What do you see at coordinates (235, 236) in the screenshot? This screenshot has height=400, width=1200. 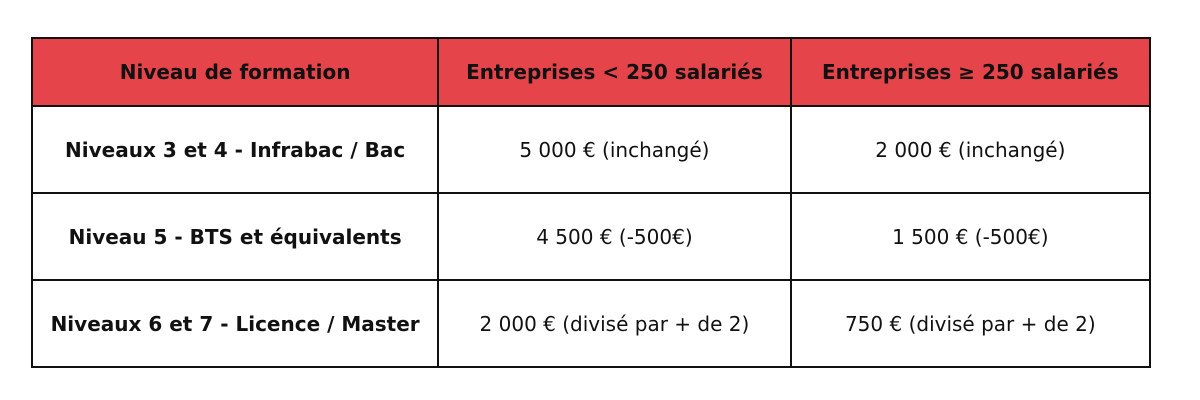 I see `training-level-cell: Niveau 5 - BTS et équivalents` at bounding box center [235, 236].